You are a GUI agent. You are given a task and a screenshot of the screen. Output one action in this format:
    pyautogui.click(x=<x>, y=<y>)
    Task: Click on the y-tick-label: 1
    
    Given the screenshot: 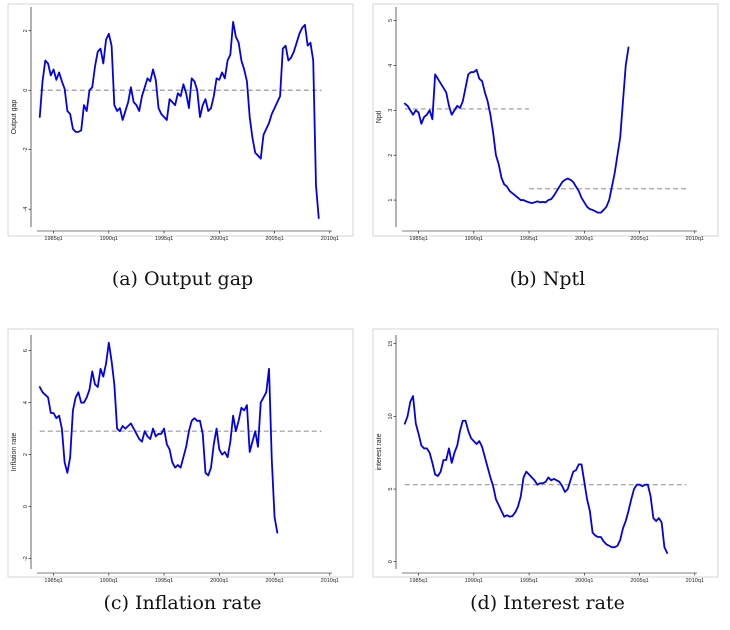 What is the action you would take?
    pyautogui.click(x=391, y=200)
    